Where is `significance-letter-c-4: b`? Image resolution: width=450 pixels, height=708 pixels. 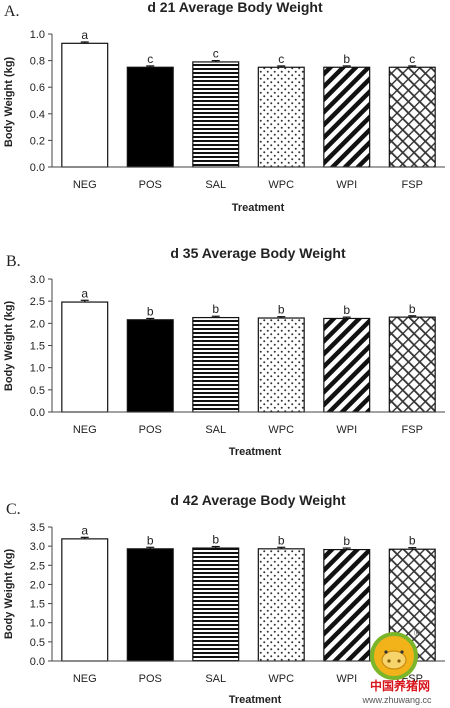
significance-letter-c-4: b is located at coordinates (346, 541).